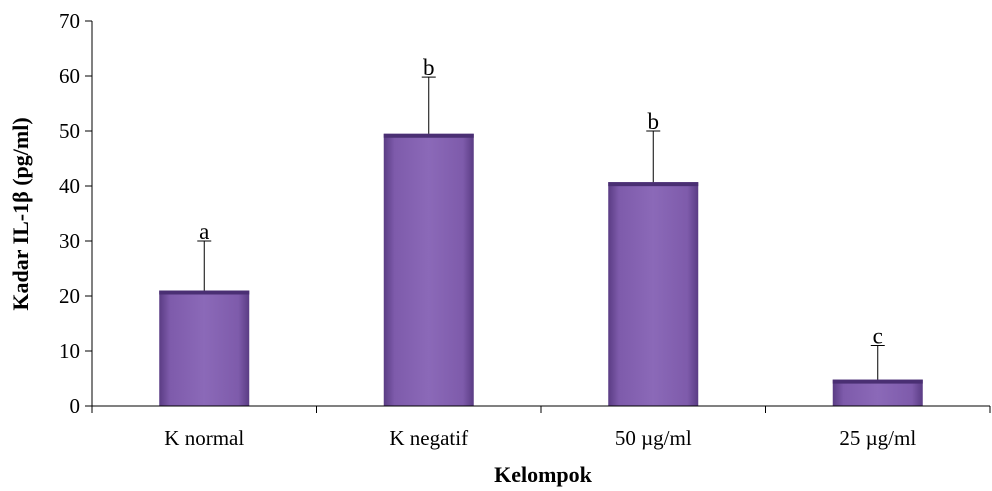  Describe the element at coordinates (878, 336) in the screenshot. I see `significance-label: c` at that location.